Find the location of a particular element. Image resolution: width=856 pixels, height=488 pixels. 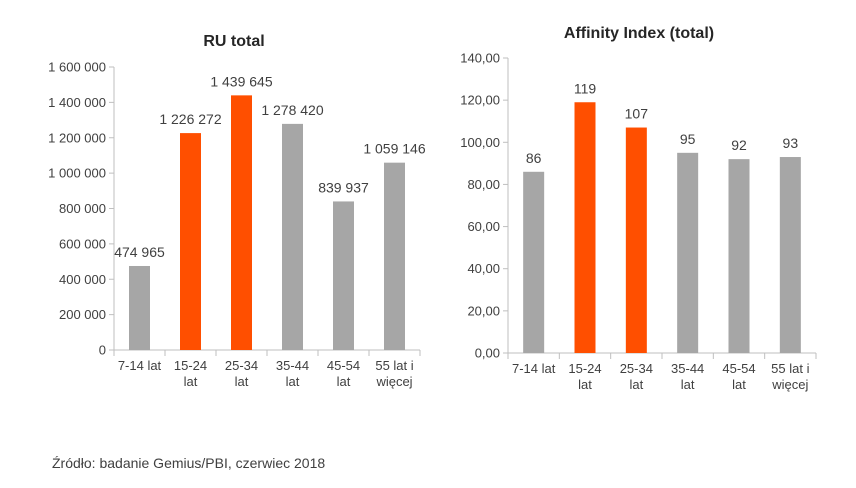

data-label: 1 278 420 is located at coordinates (292, 110).